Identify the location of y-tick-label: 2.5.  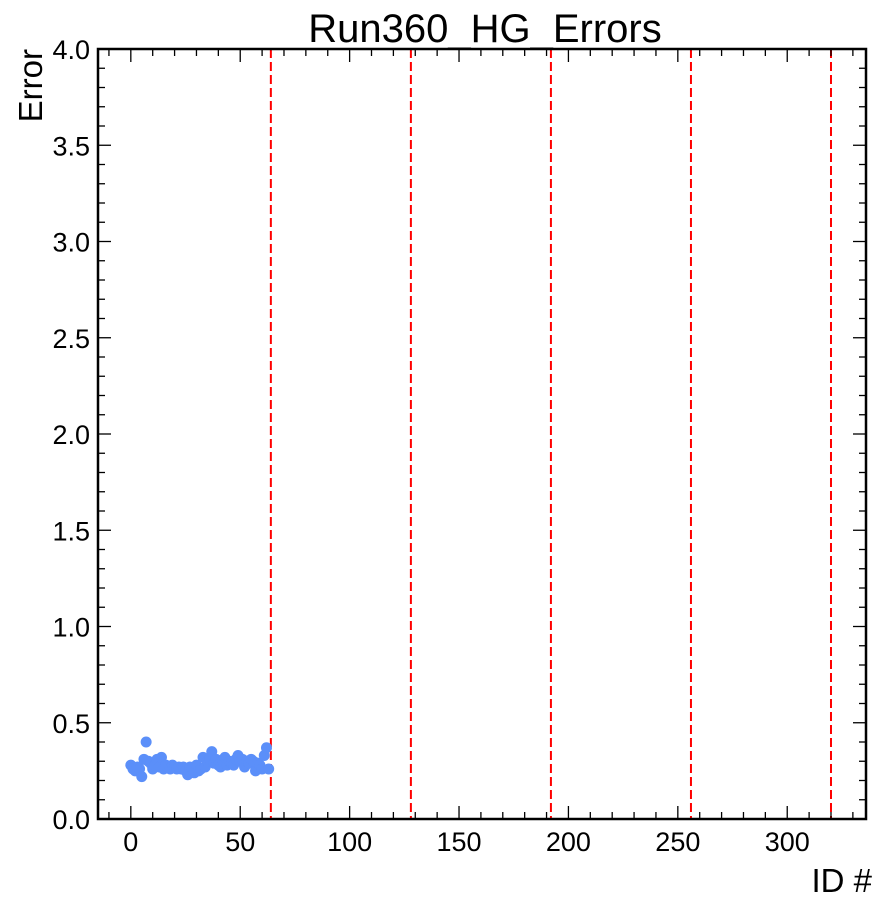
(71, 339).